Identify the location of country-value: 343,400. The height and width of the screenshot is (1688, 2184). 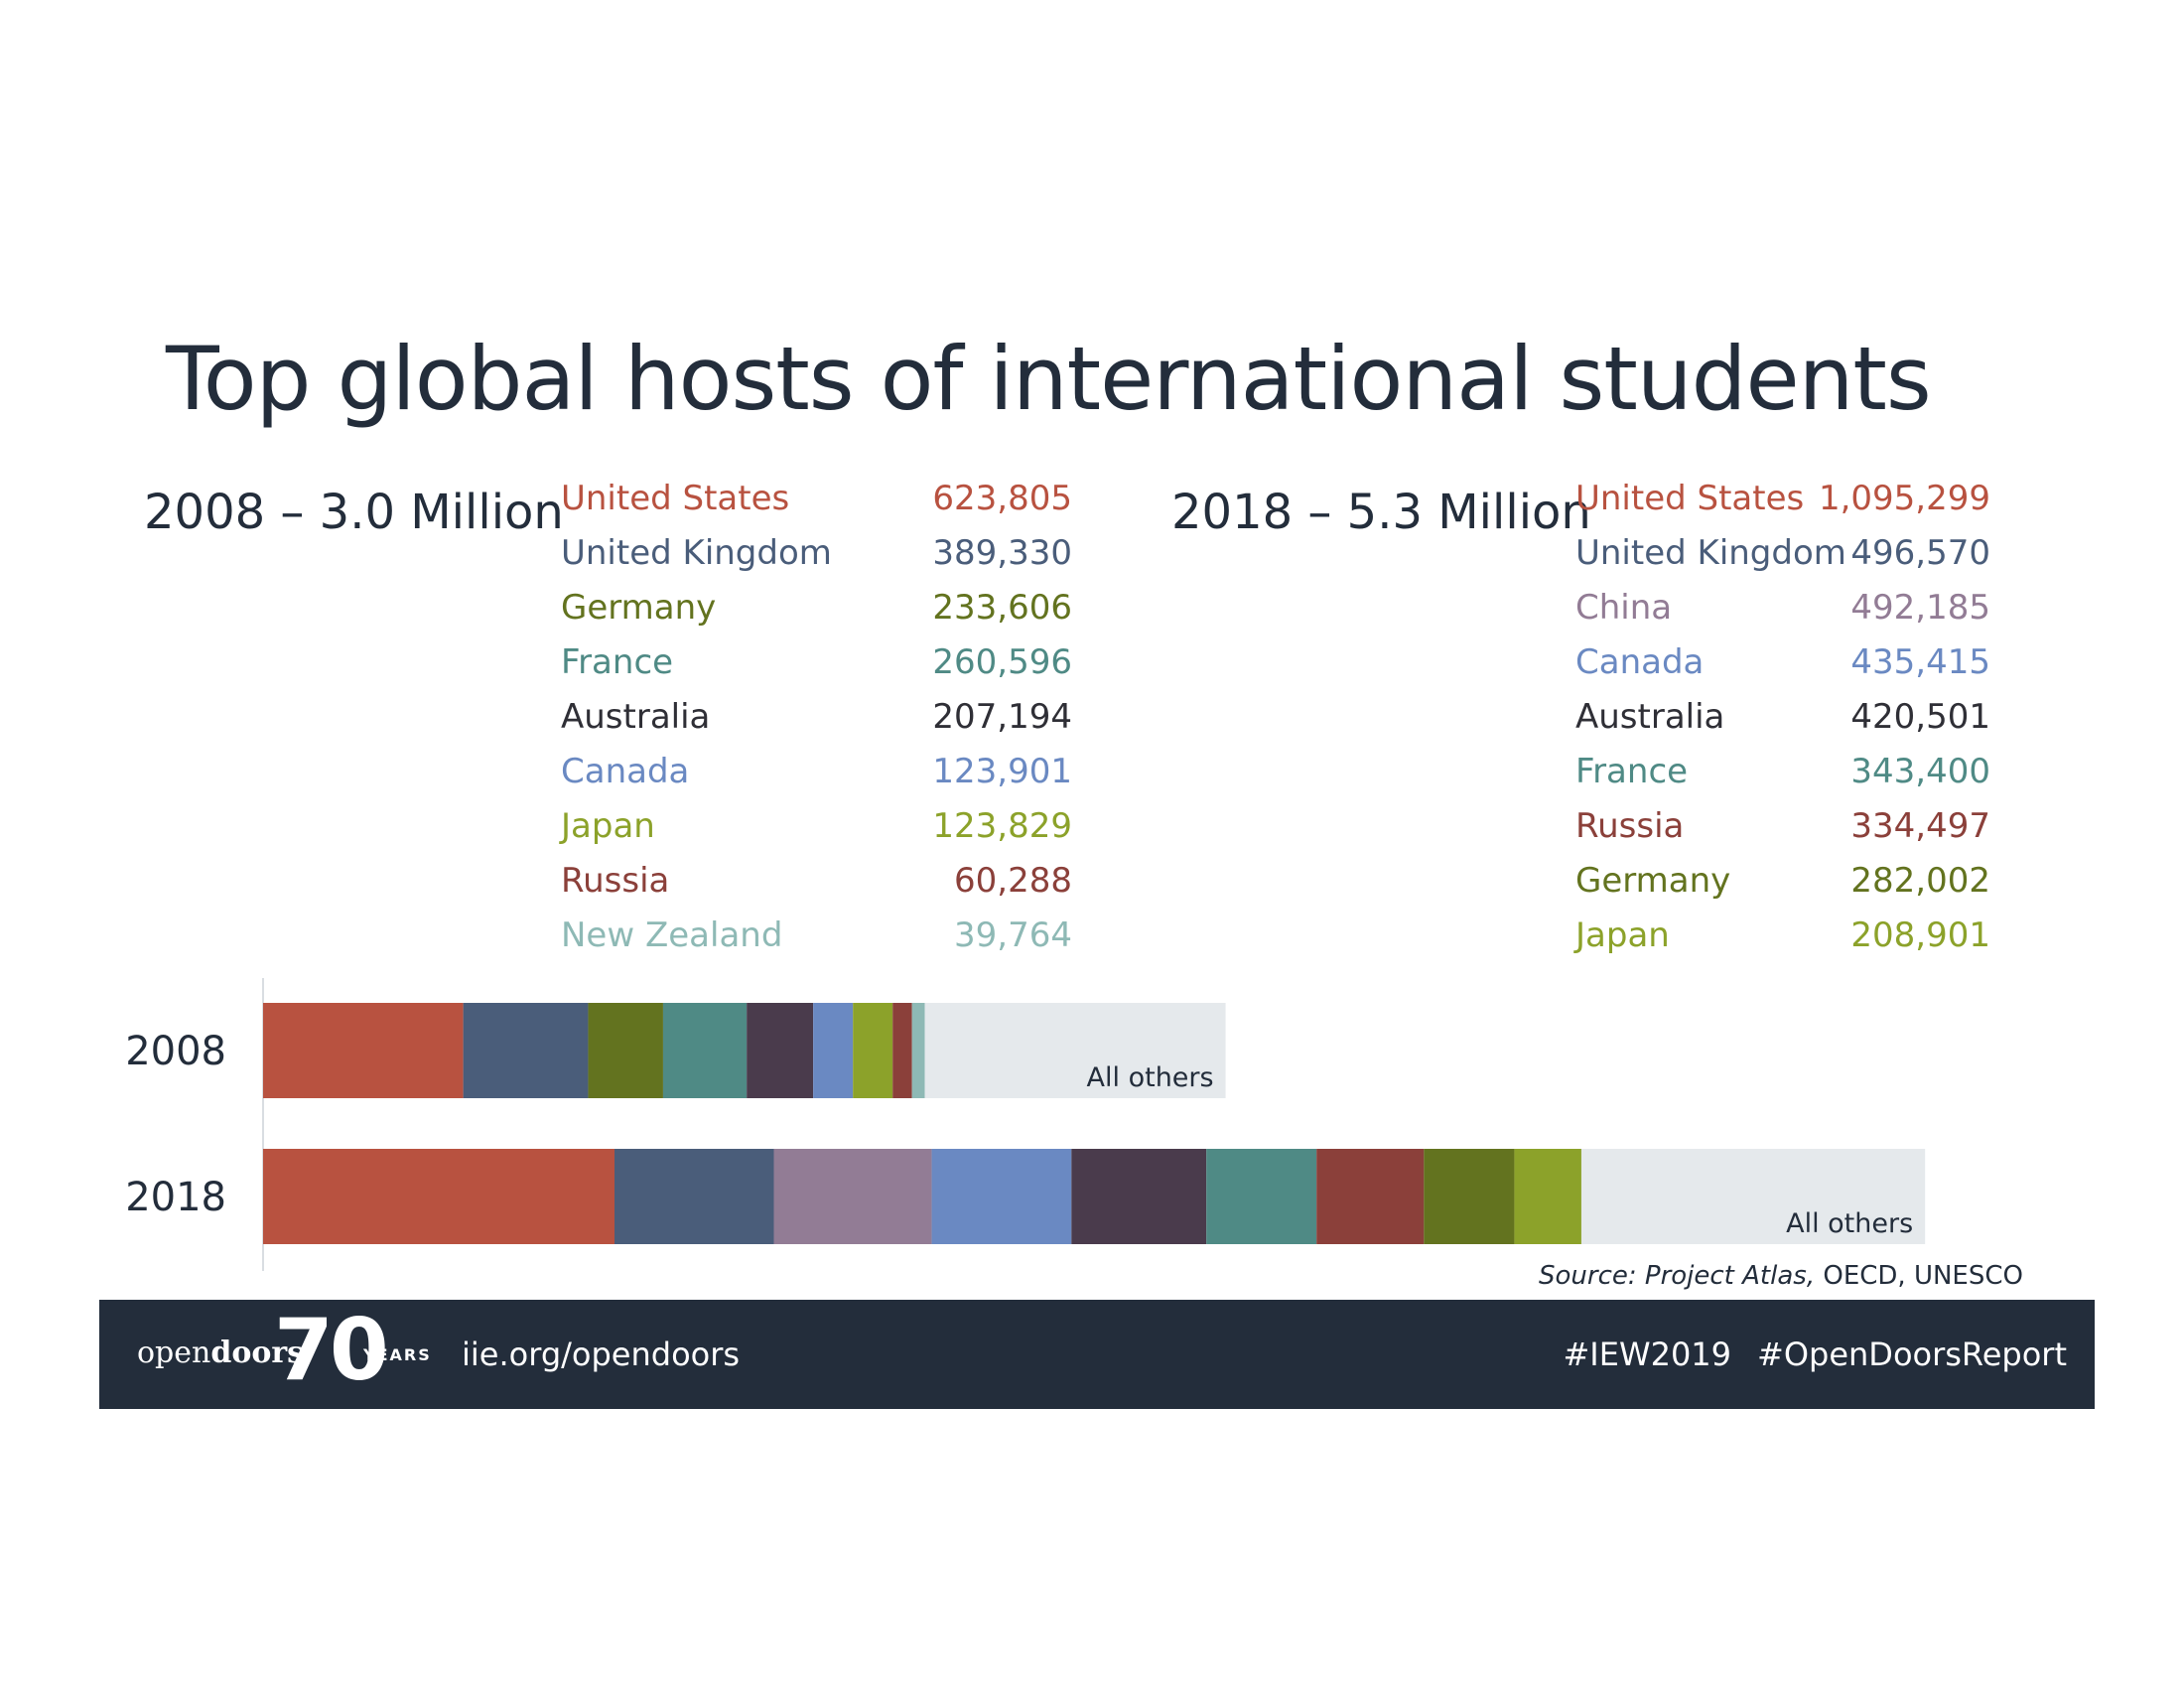
(1920, 771).